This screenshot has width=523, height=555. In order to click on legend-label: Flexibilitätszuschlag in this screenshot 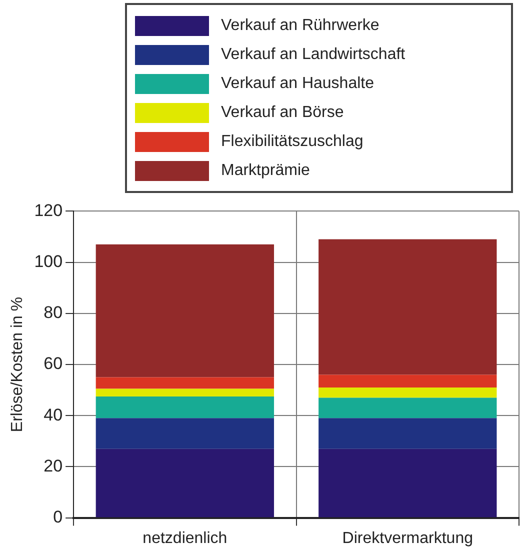, I will do `click(292, 141)`.